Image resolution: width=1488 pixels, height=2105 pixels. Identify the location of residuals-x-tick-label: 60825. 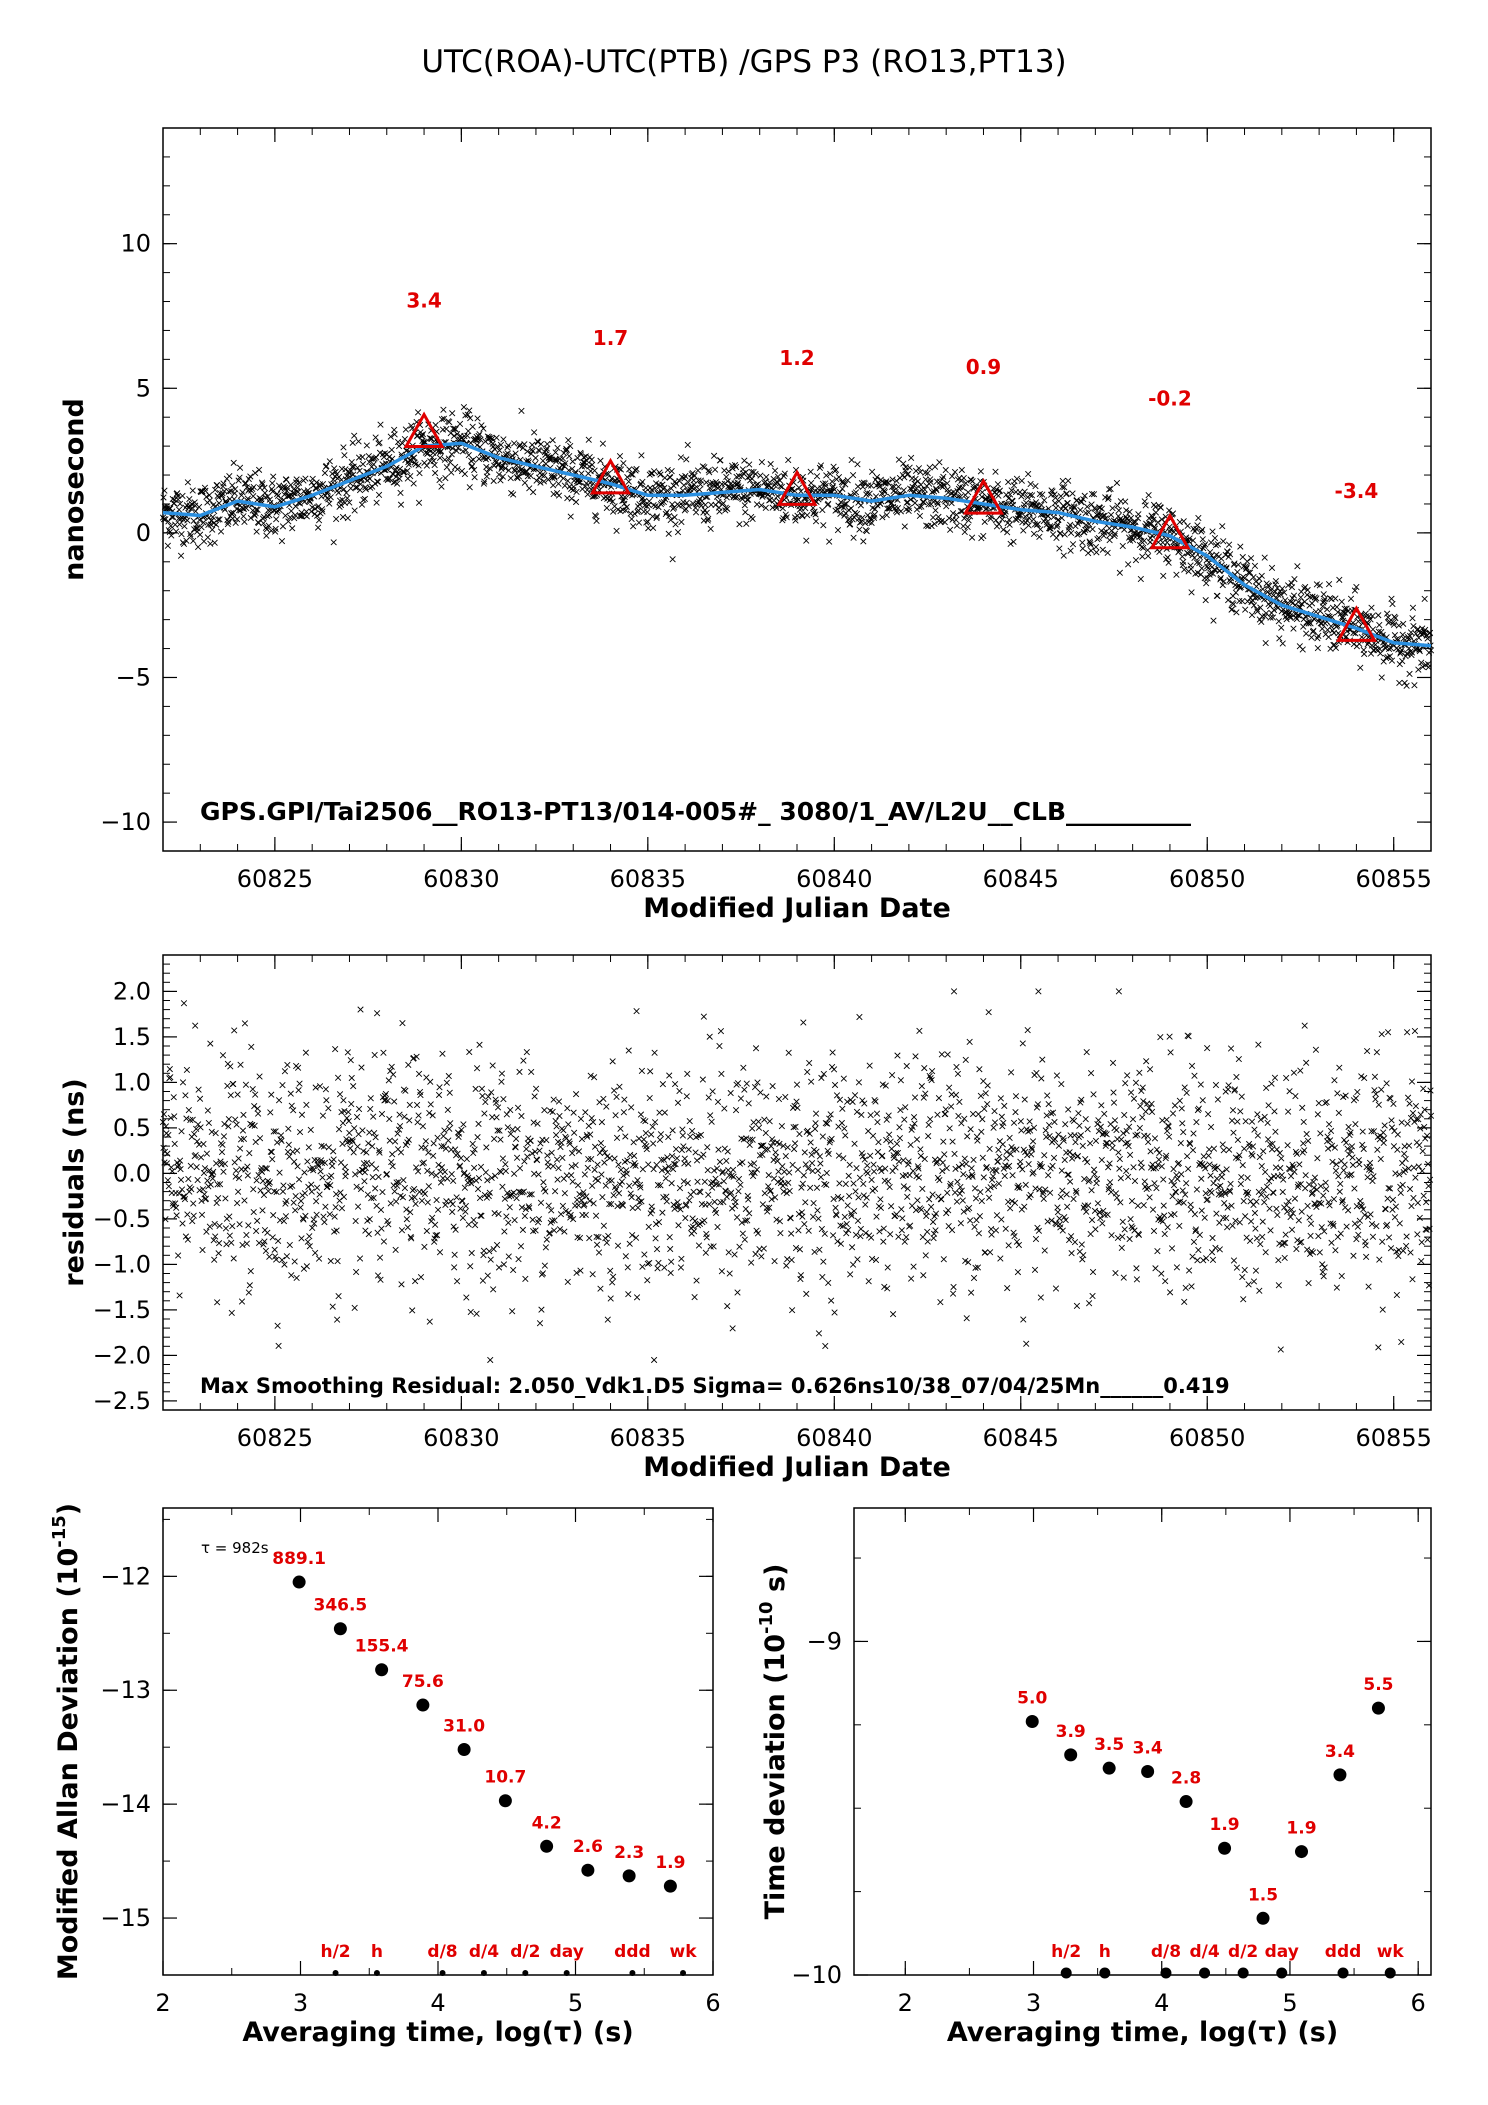
(275, 1438).